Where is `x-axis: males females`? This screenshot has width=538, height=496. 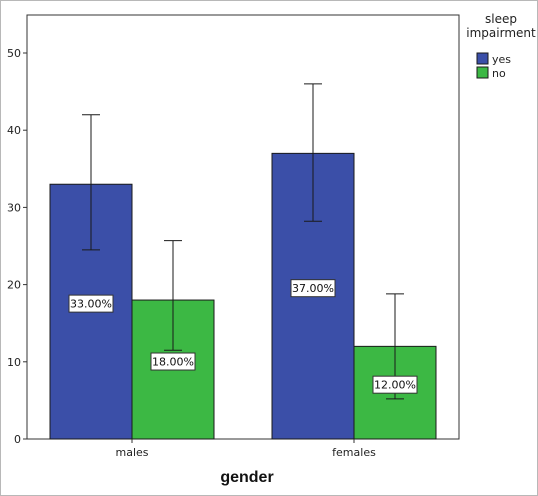 x-axis: males females is located at coordinates (245, 449).